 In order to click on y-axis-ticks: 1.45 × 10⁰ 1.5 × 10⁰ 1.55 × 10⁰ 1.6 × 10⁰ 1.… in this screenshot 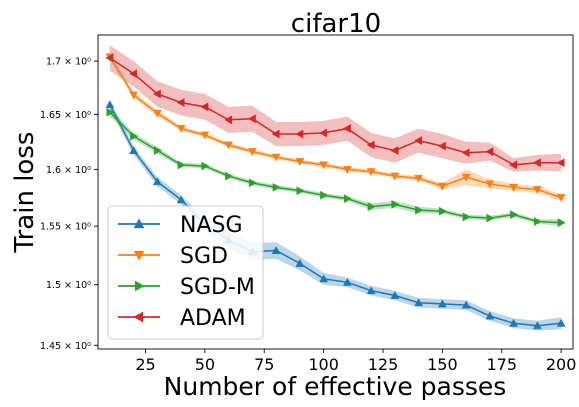, I will do `click(69, 204)`.